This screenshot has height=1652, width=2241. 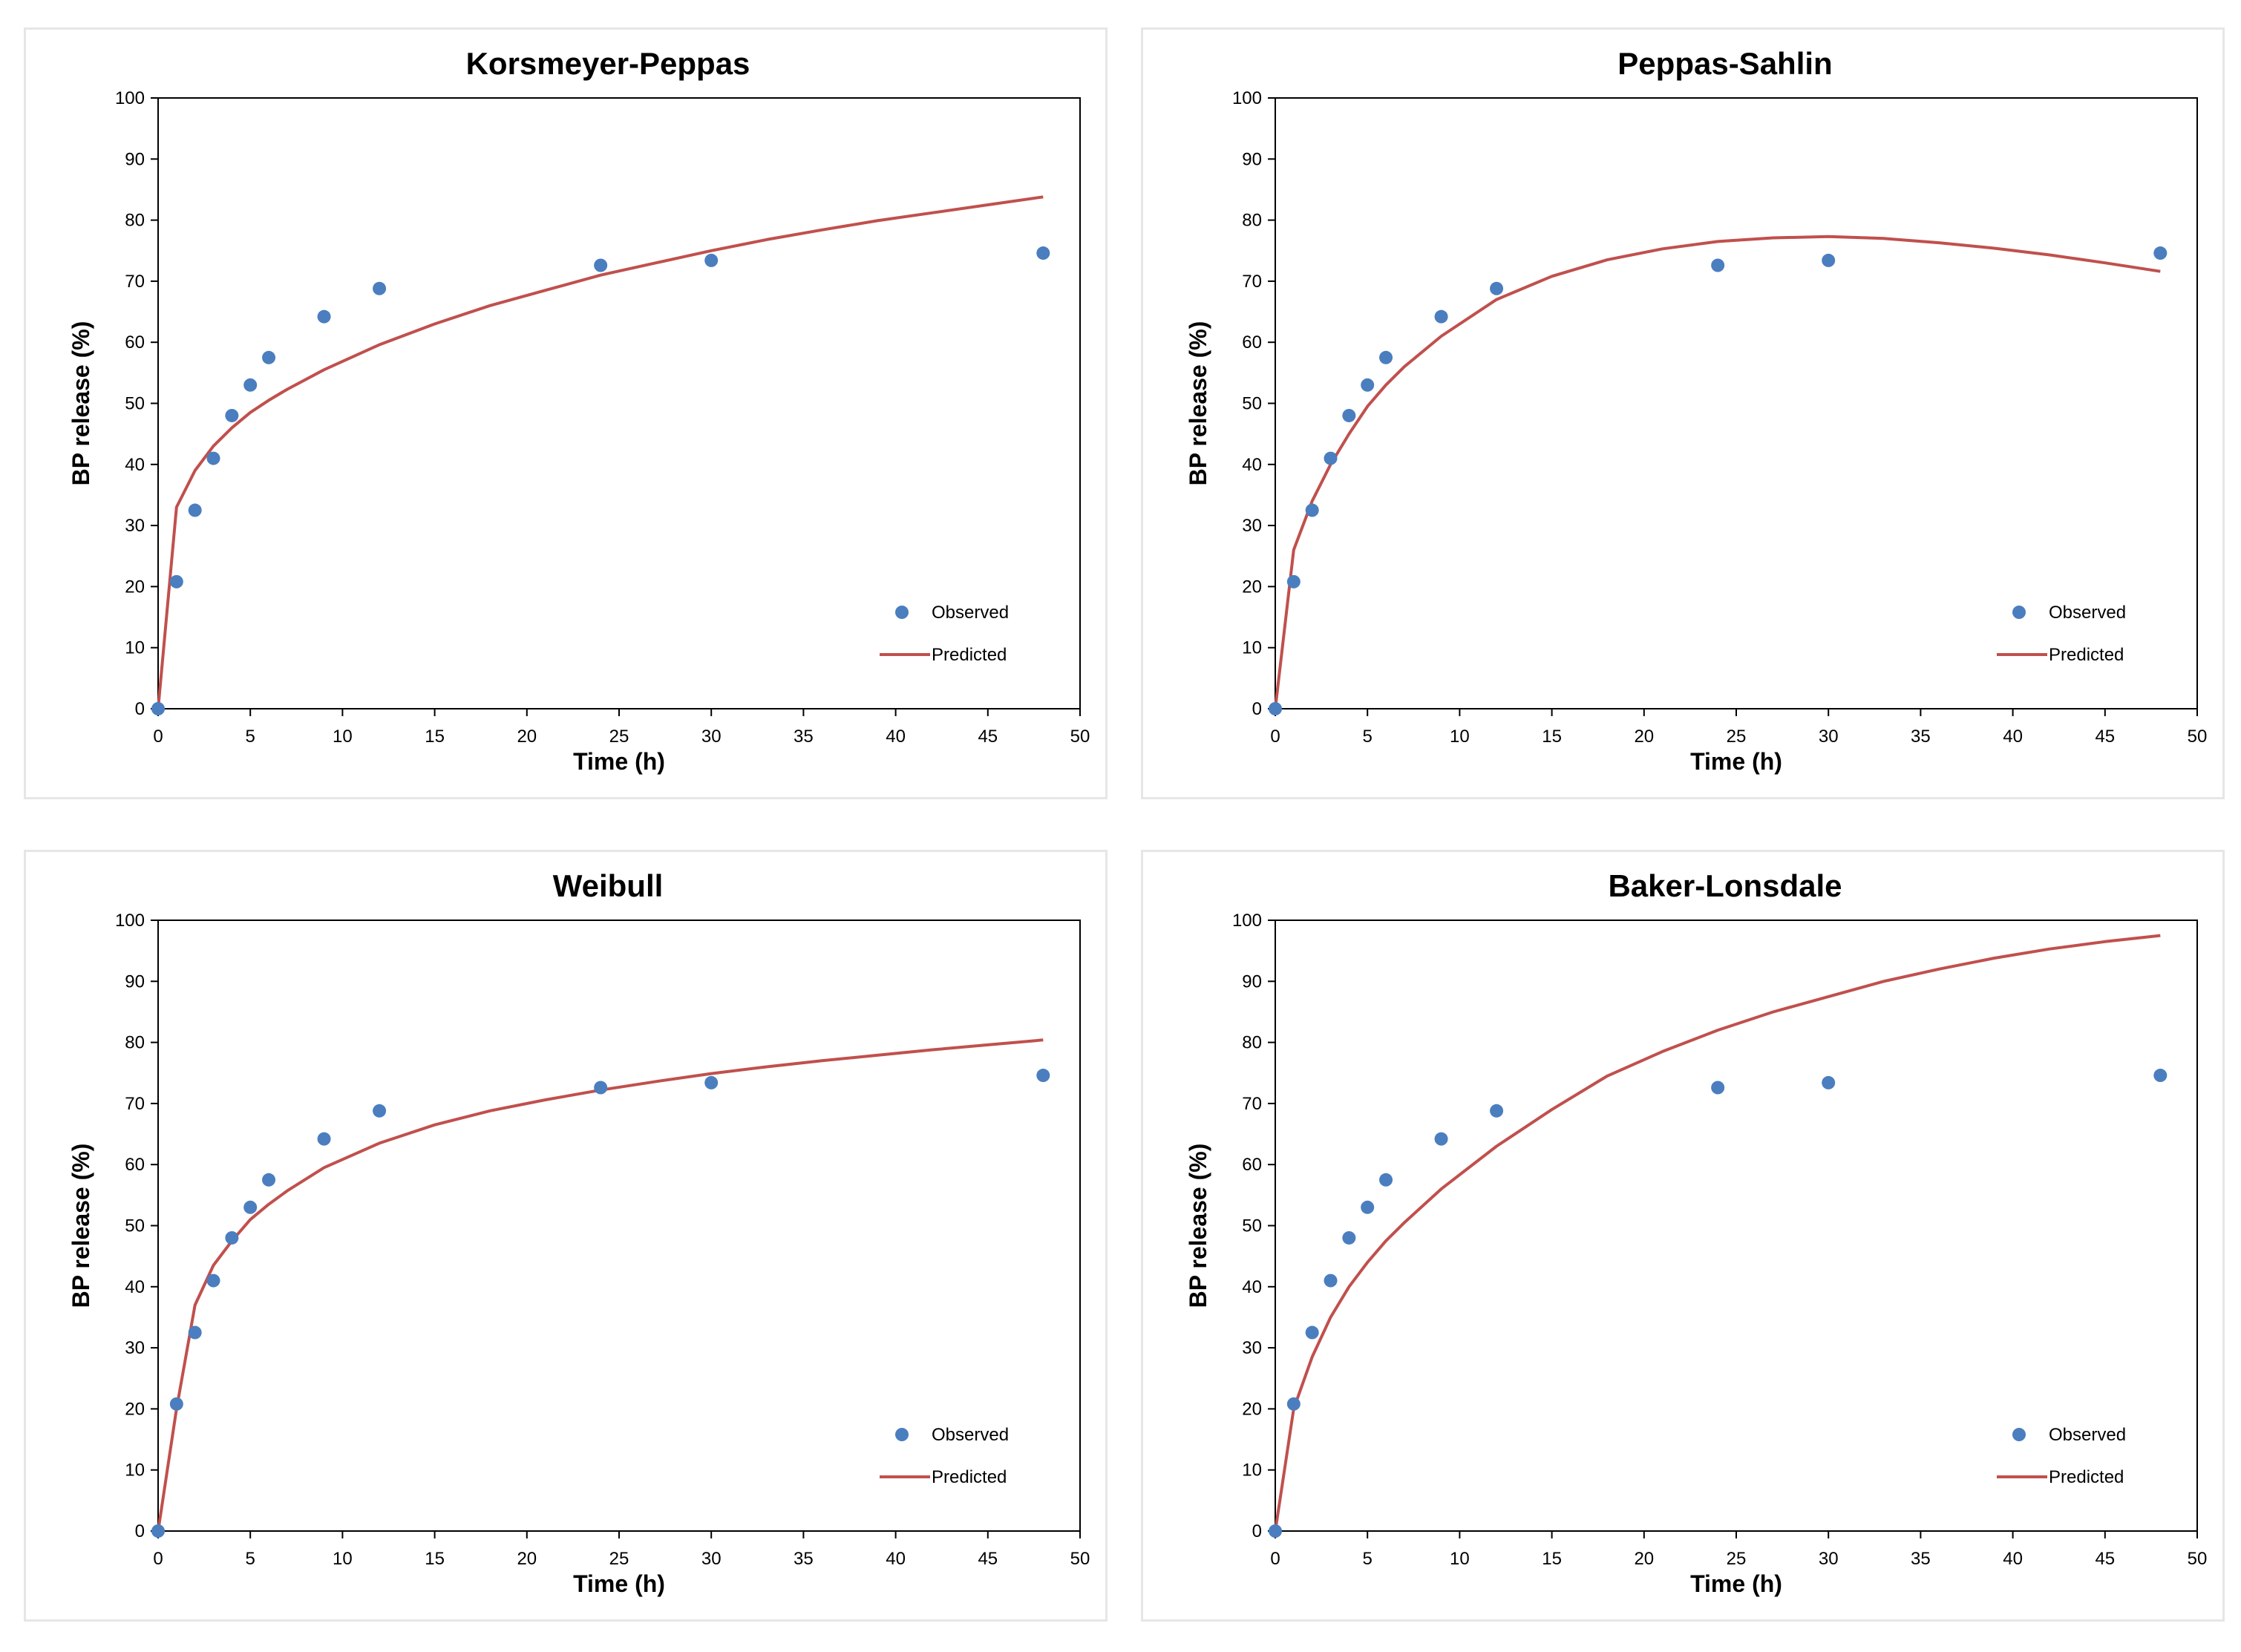 I want to click on x-tick-label: 50, so click(x=1080, y=1559).